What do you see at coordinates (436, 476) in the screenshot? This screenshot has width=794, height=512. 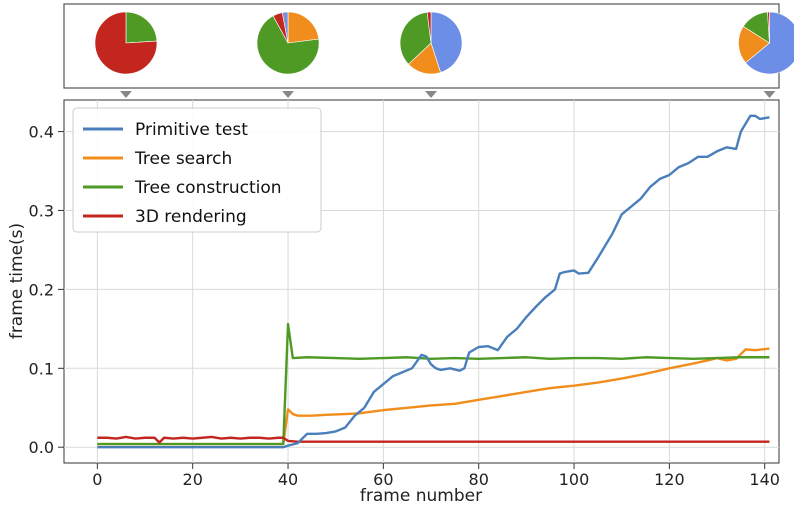 I see `x-axis: 0 20 40 60 80 100 120 140` at bounding box center [436, 476].